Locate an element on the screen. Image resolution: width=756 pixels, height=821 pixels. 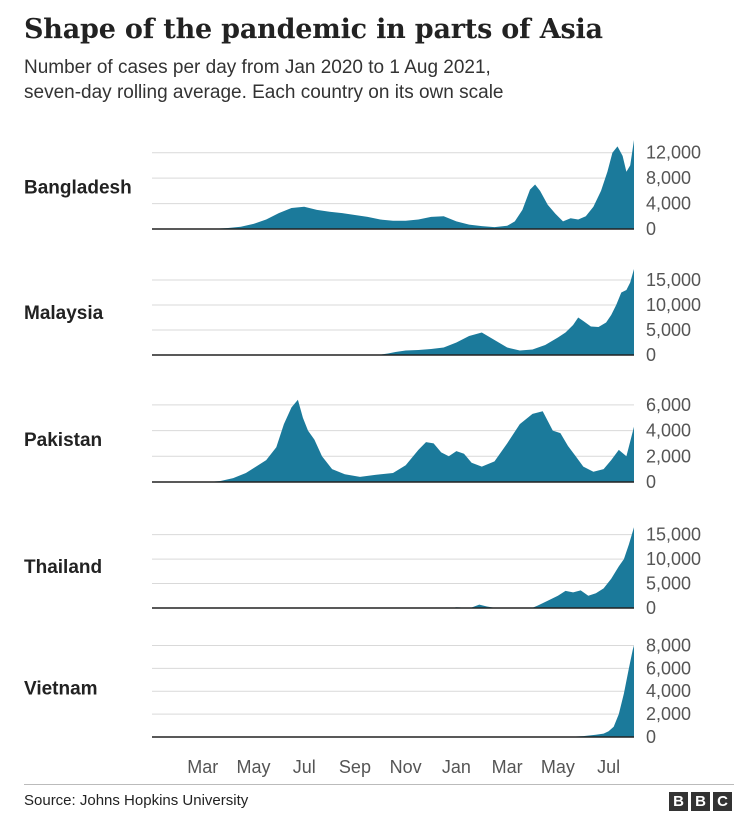
area-series-pakistan is located at coordinates (393, 440).